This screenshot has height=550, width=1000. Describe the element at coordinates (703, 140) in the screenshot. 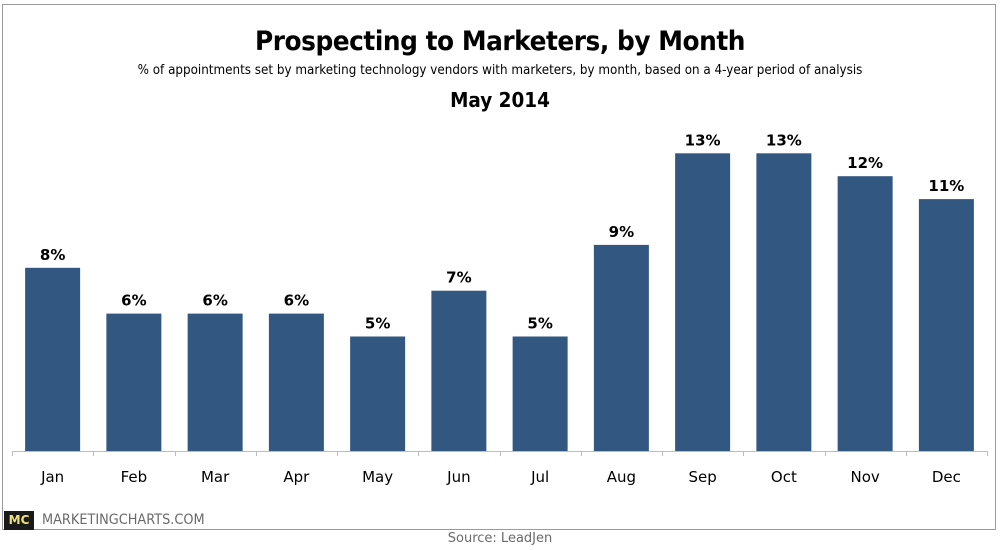

I see `data-label-sep: 13%` at that location.